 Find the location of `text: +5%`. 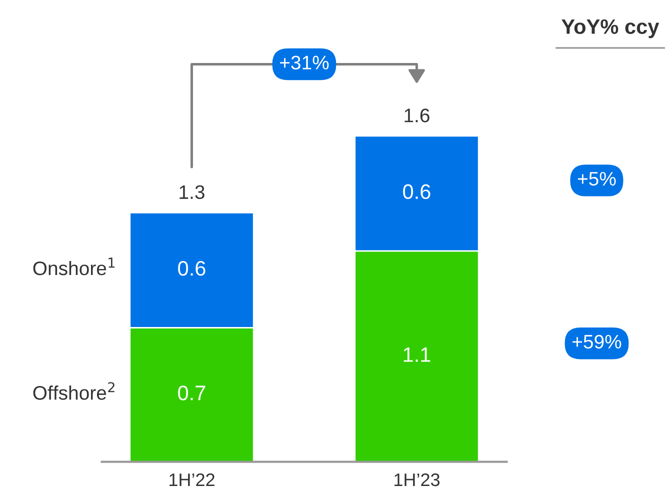

text: +5% is located at coordinates (597, 179).